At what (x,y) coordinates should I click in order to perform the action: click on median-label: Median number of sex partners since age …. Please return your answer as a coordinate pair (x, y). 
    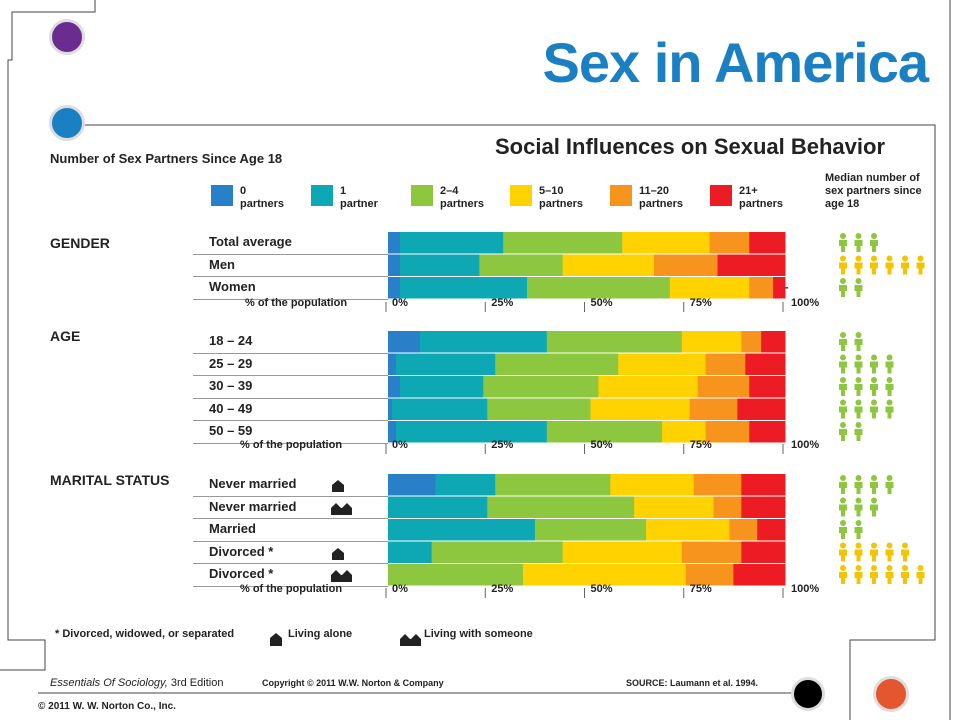
    Looking at the image, I should click on (873, 191).